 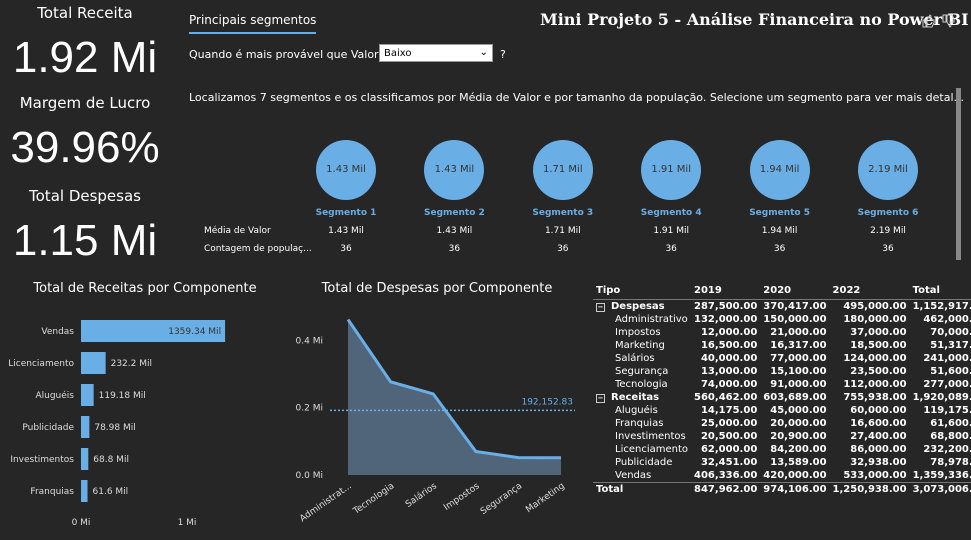 What do you see at coordinates (187, 523) in the screenshot?
I see `x-tick-label: 1 Mi` at bounding box center [187, 523].